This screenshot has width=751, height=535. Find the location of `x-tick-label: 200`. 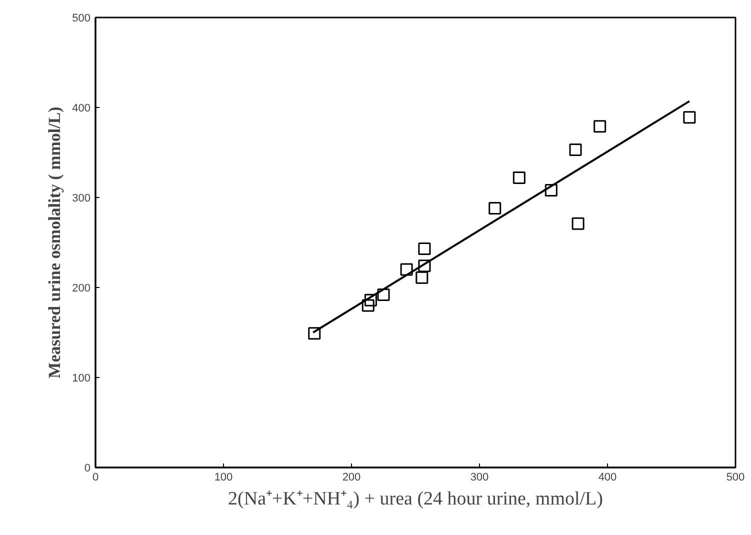

x-tick-label: 200 is located at coordinates (351, 478).